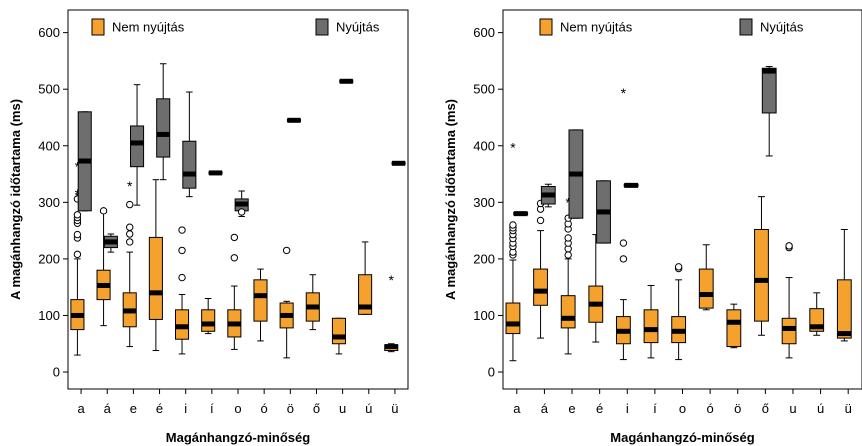 The height and width of the screenshot is (446, 862). Describe the element at coordinates (709, 408) in the screenshot. I see `x-tick-label: ó` at that location.